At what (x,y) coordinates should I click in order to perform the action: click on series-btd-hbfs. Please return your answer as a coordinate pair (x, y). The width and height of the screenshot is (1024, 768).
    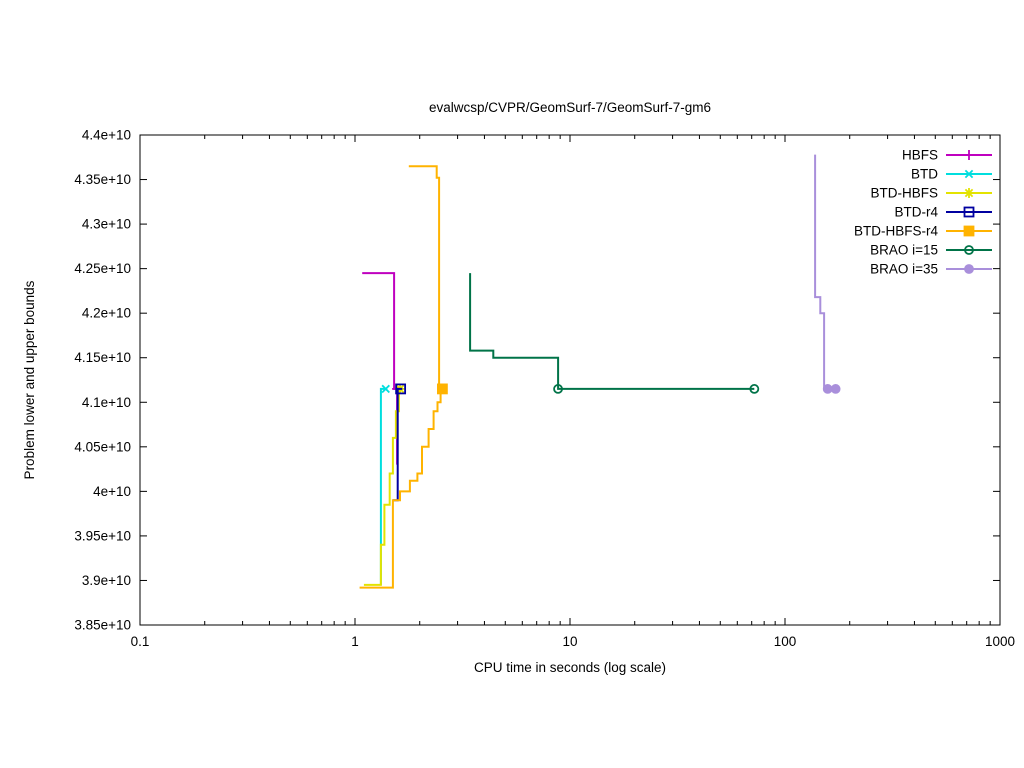
    Looking at the image, I should click on (384, 484).